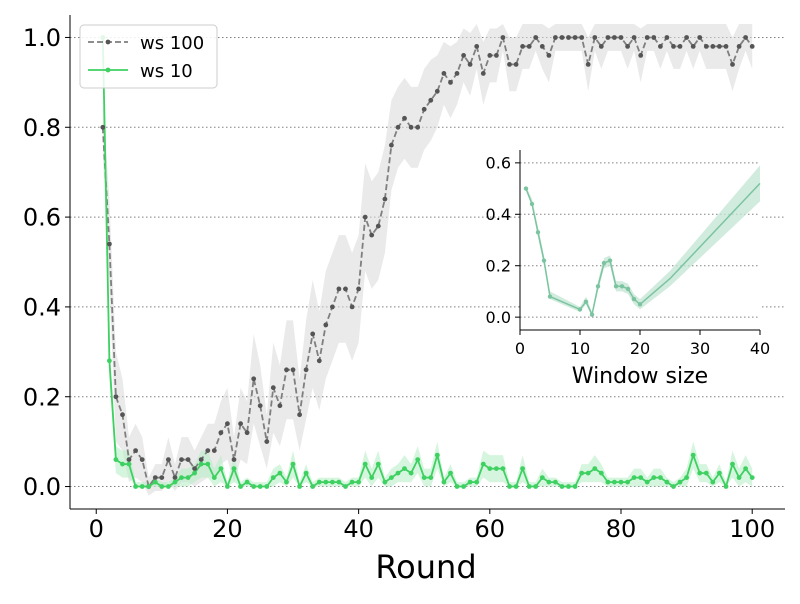 This screenshot has height=604, width=800. Describe the element at coordinates (227, 529) in the screenshot. I see `main-x-tick-label-1: 20` at that location.